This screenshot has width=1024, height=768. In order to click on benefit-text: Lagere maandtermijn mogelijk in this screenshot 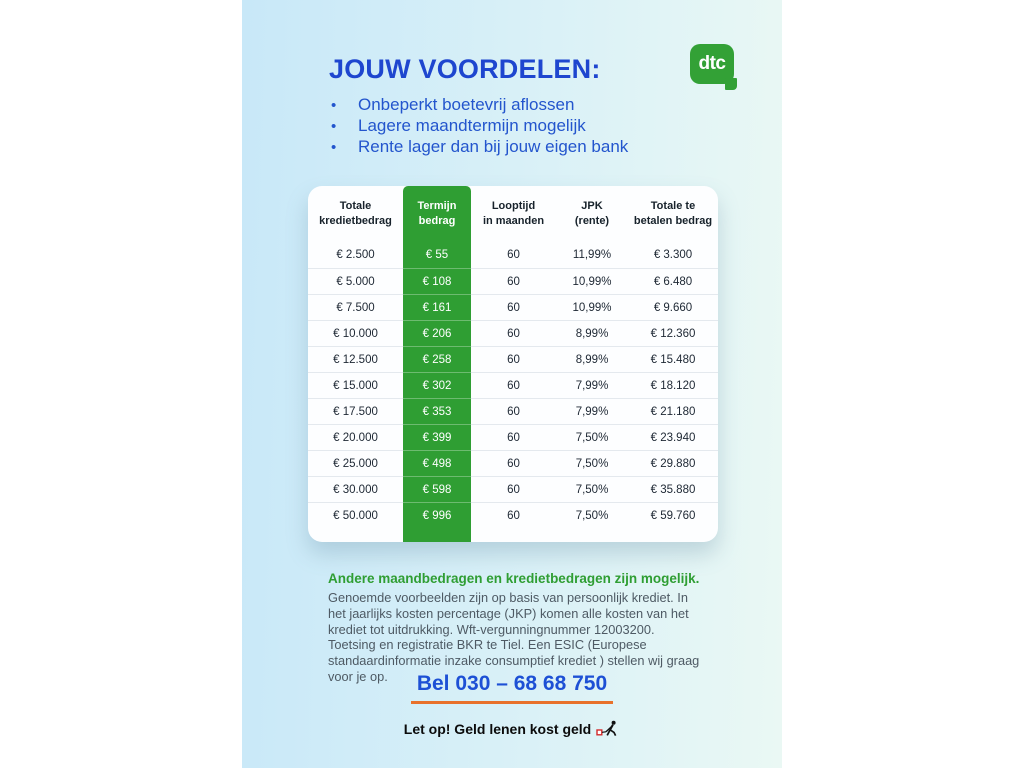, I will do `click(472, 125)`.